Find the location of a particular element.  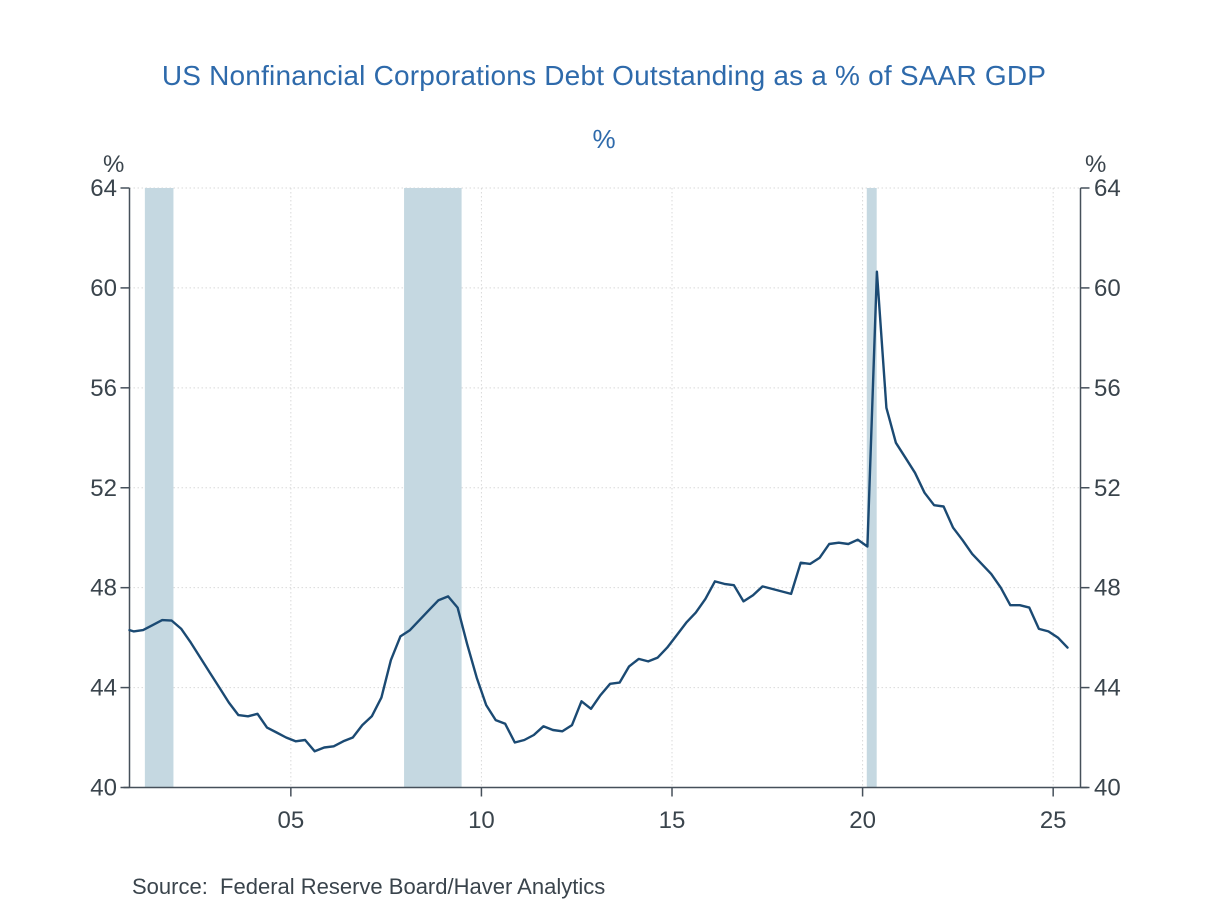

y-tick-label-right: 44 is located at coordinates (1107, 688).